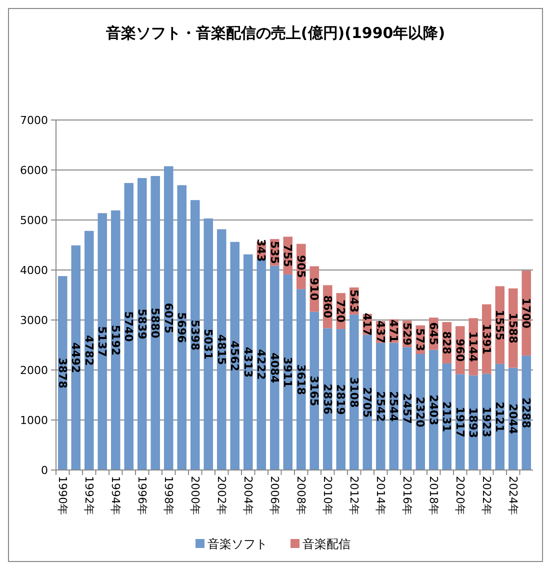 This screenshot has height=570, width=551. I want to click on data-label: 960, so click(459, 350).